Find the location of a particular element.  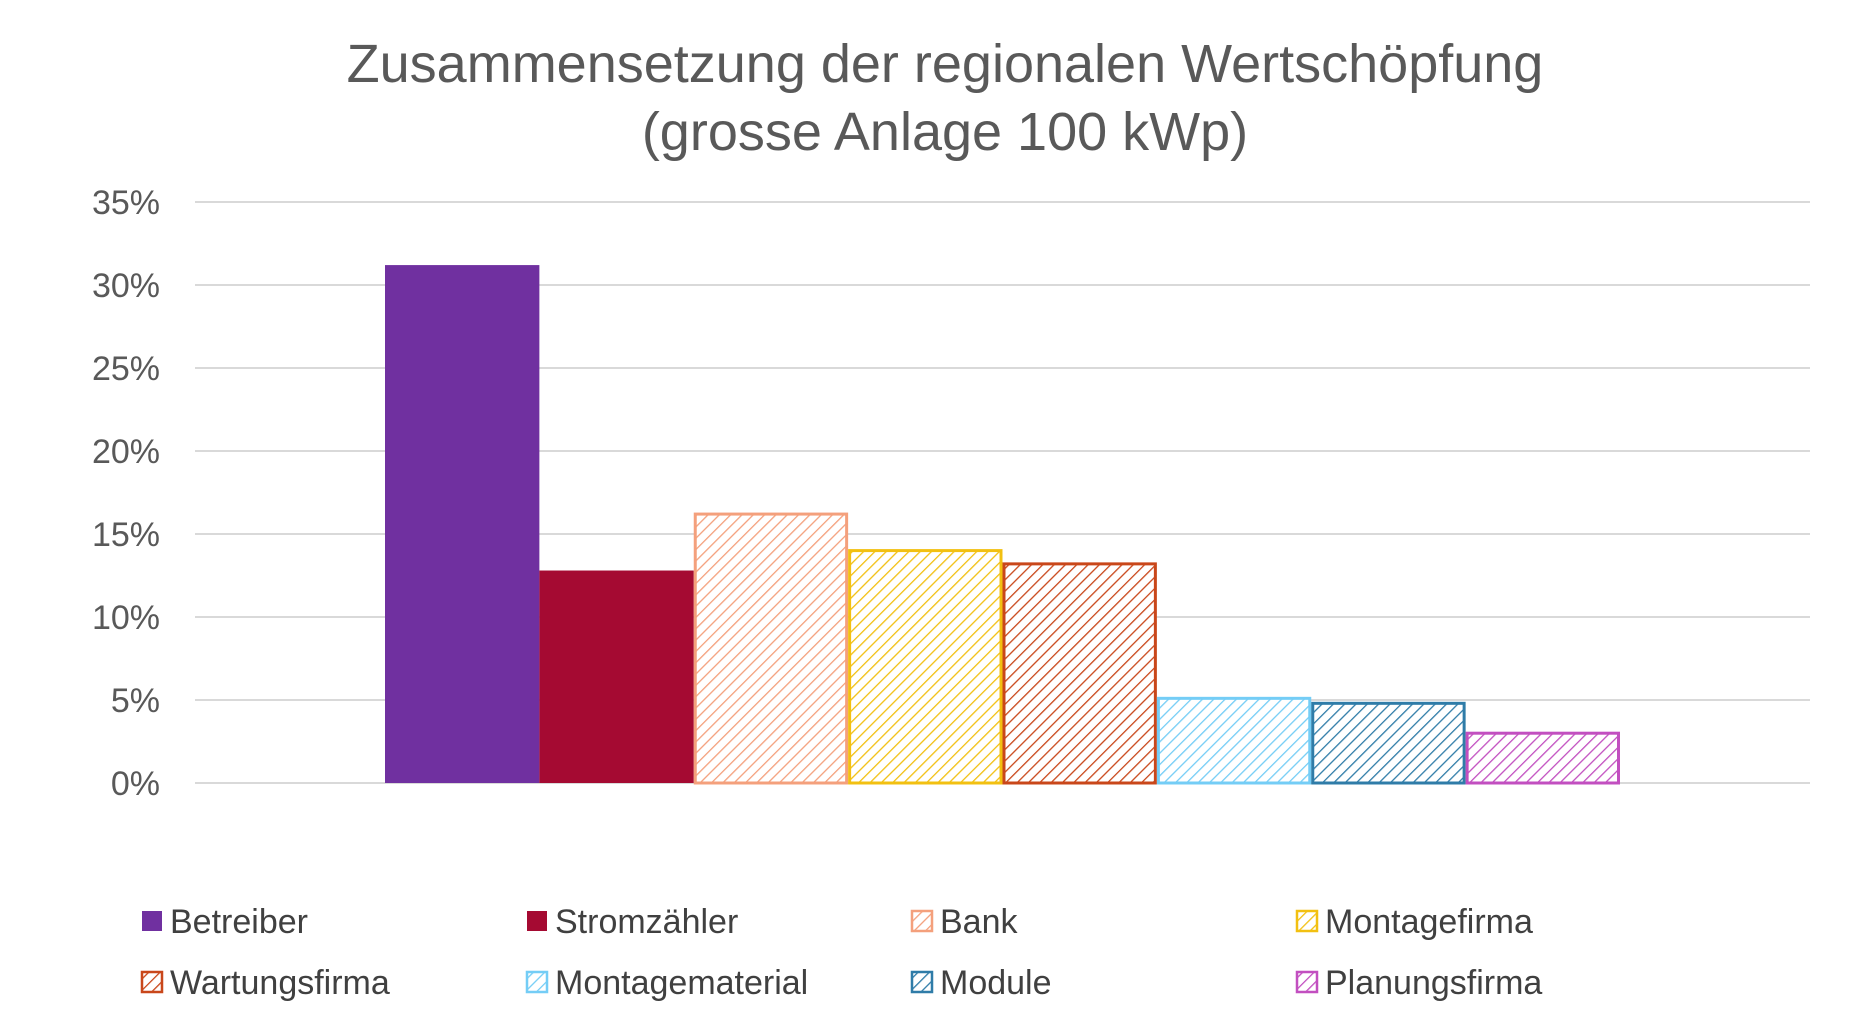

legend-label: Wartungsfirma is located at coordinates (280, 983).